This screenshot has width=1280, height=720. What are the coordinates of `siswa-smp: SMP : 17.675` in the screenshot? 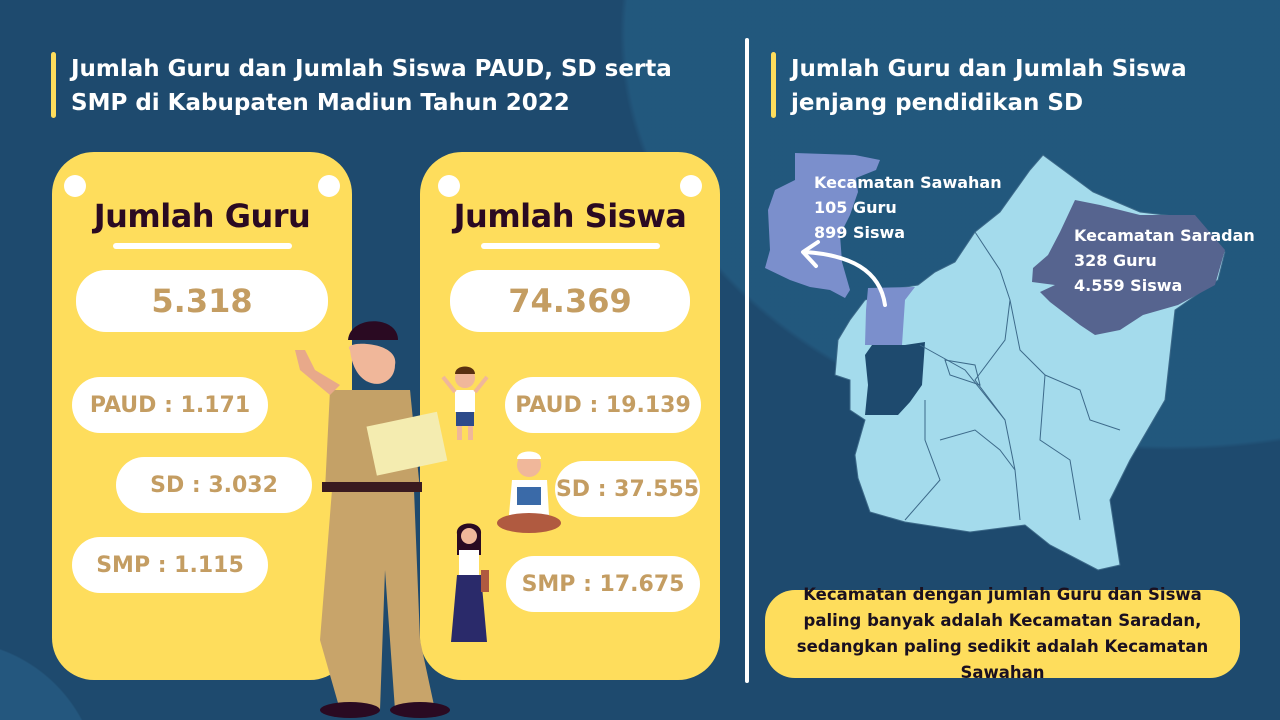 It's located at (603, 584).